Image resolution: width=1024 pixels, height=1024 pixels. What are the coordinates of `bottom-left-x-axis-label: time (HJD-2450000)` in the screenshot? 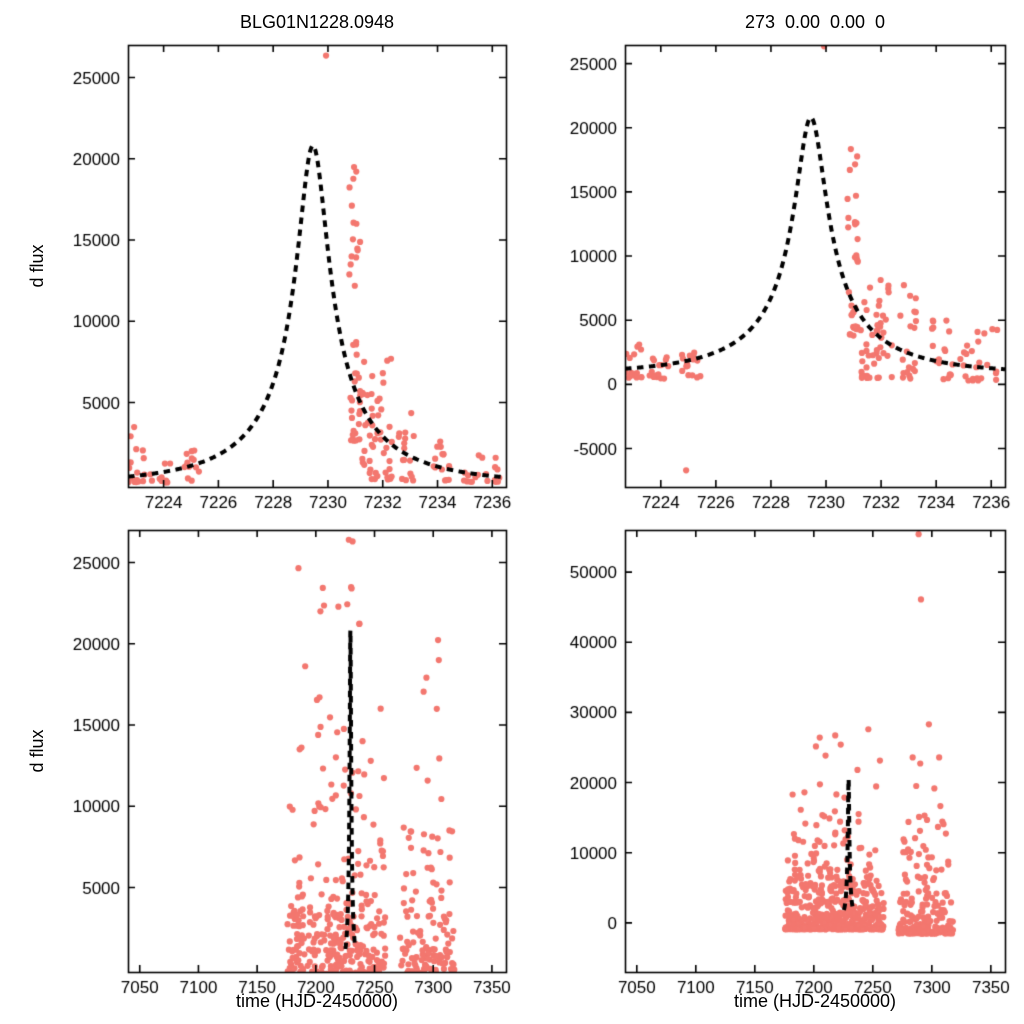 It's located at (317, 1001).